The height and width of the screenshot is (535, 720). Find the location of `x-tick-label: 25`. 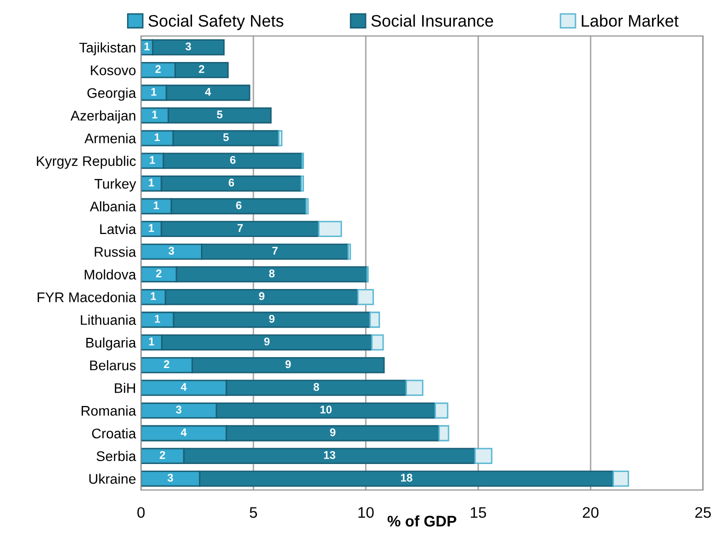

x-tick-label: 25 is located at coordinates (703, 512).